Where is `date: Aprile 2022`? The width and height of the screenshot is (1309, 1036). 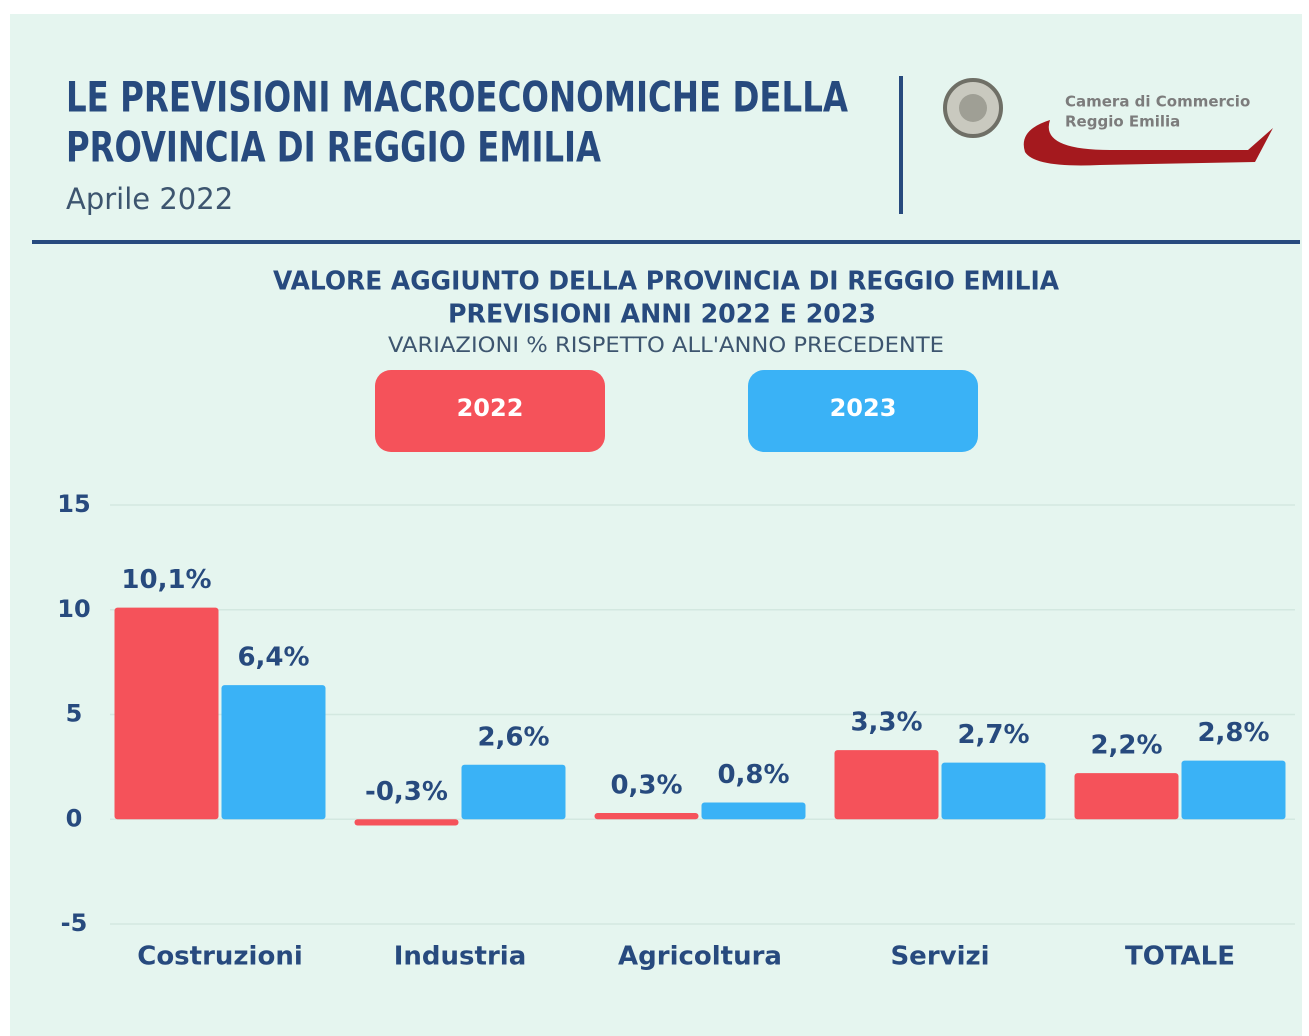
date: Aprile 2022 is located at coordinates (149, 199).